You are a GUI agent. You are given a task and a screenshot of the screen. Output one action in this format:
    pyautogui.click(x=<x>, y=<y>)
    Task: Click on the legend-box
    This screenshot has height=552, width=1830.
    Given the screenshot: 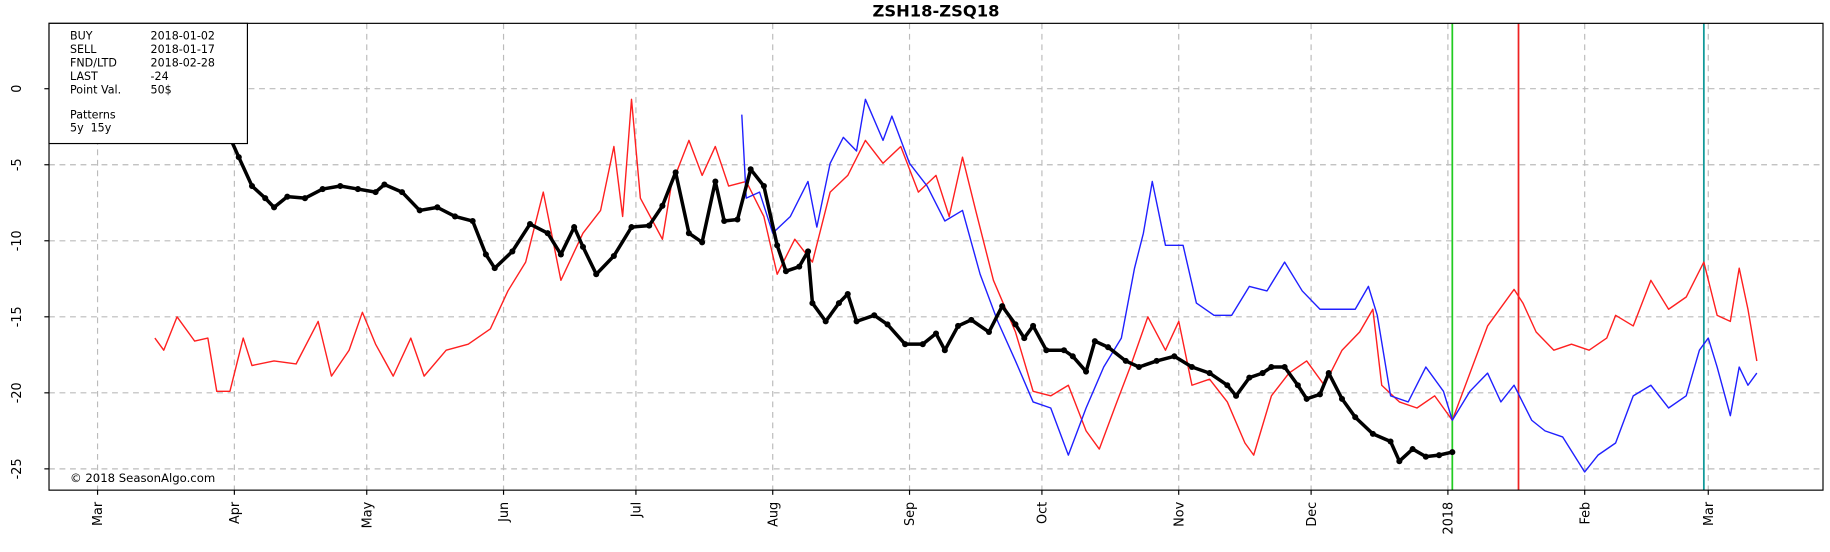 What is the action you would take?
    pyautogui.click(x=148, y=83)
    